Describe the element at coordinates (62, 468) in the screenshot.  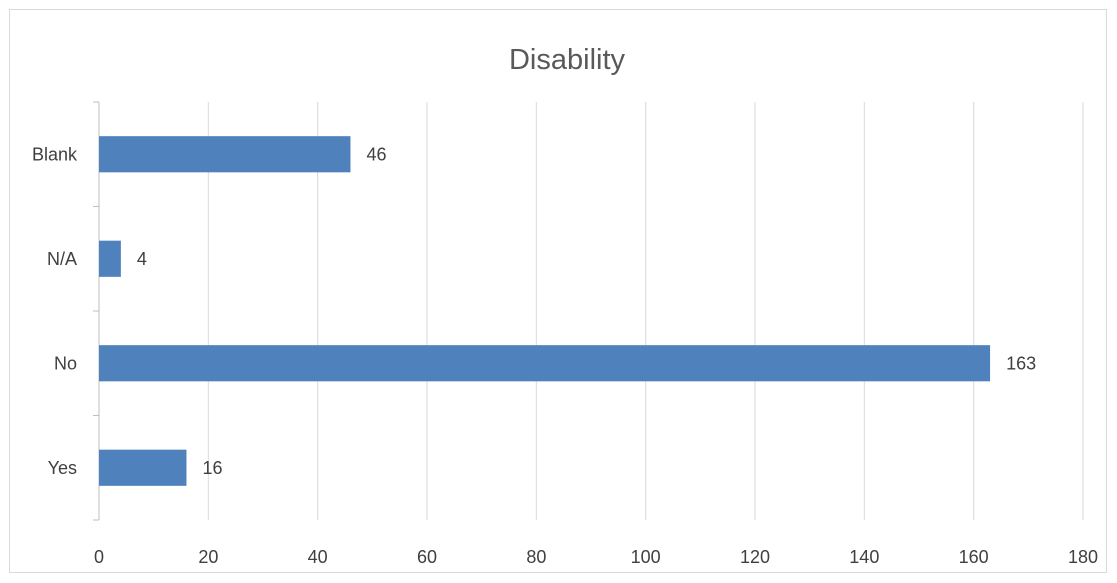
I see `category-label: Yes` at that location.